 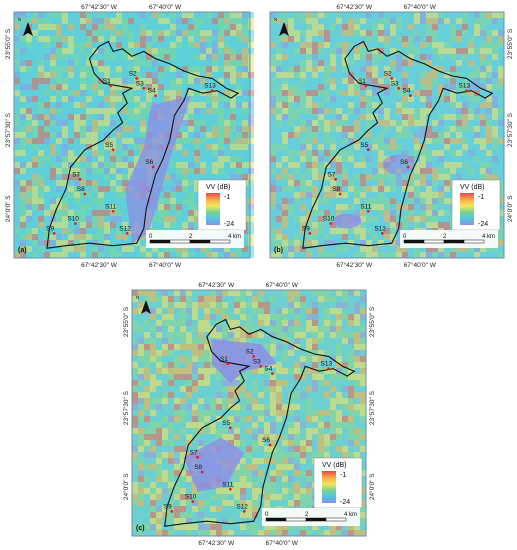 I want to click on panel-label: (c), so click(x=140, y=528).